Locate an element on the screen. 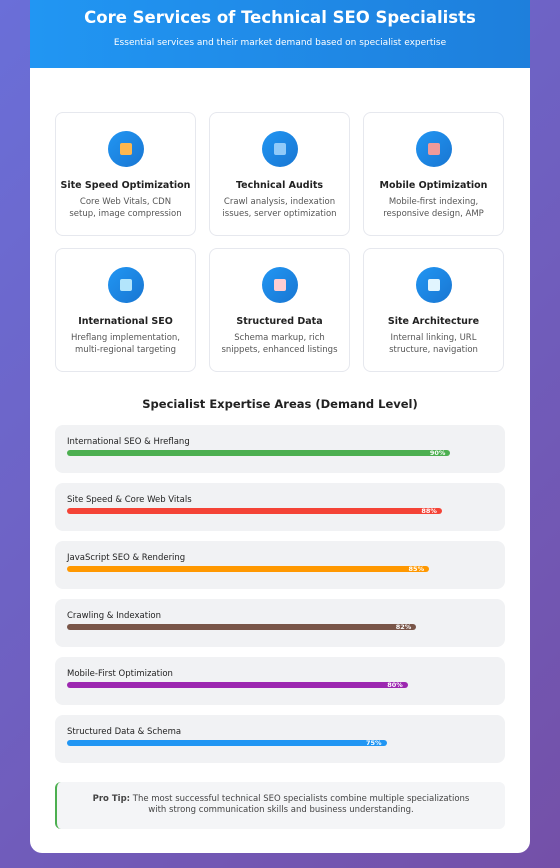 Image resolution: width=560 pixels, height=868 pixels. expertise-name: Site Speed & Core Web Vitals is located at coordinates (129, 500).